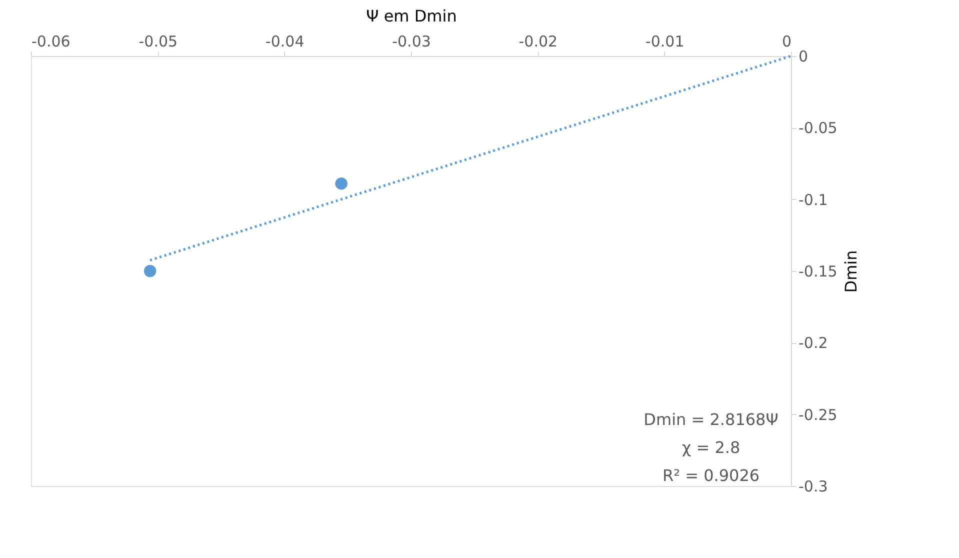 This screenshot has width=959, height=558. I want to click on x-tick-label: -0.01, so click(664, 41).